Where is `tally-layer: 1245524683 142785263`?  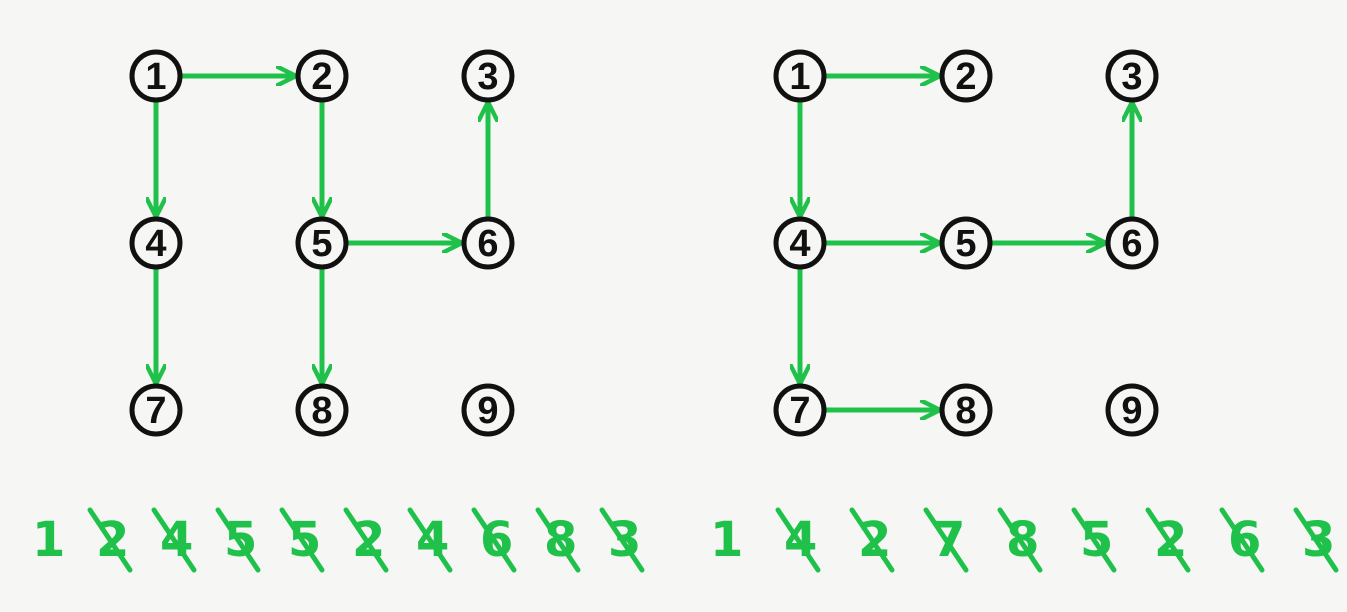 tally-layer: 1245524683 142785263 is located at coordinates (685, 540).